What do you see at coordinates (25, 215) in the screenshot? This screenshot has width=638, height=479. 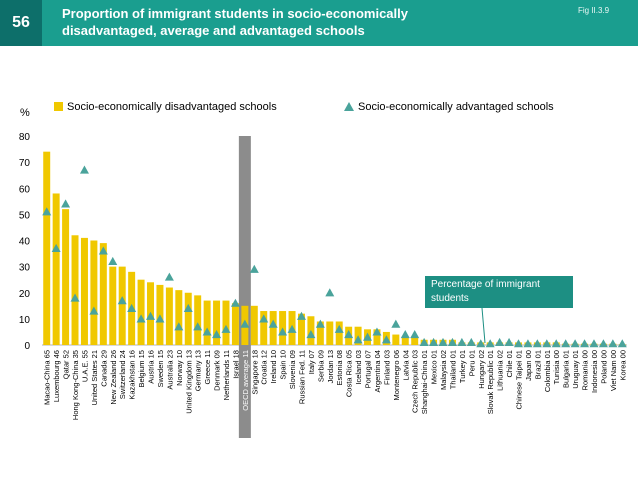 I see `y-tick-label: 50` at bounding box center [25, 215].